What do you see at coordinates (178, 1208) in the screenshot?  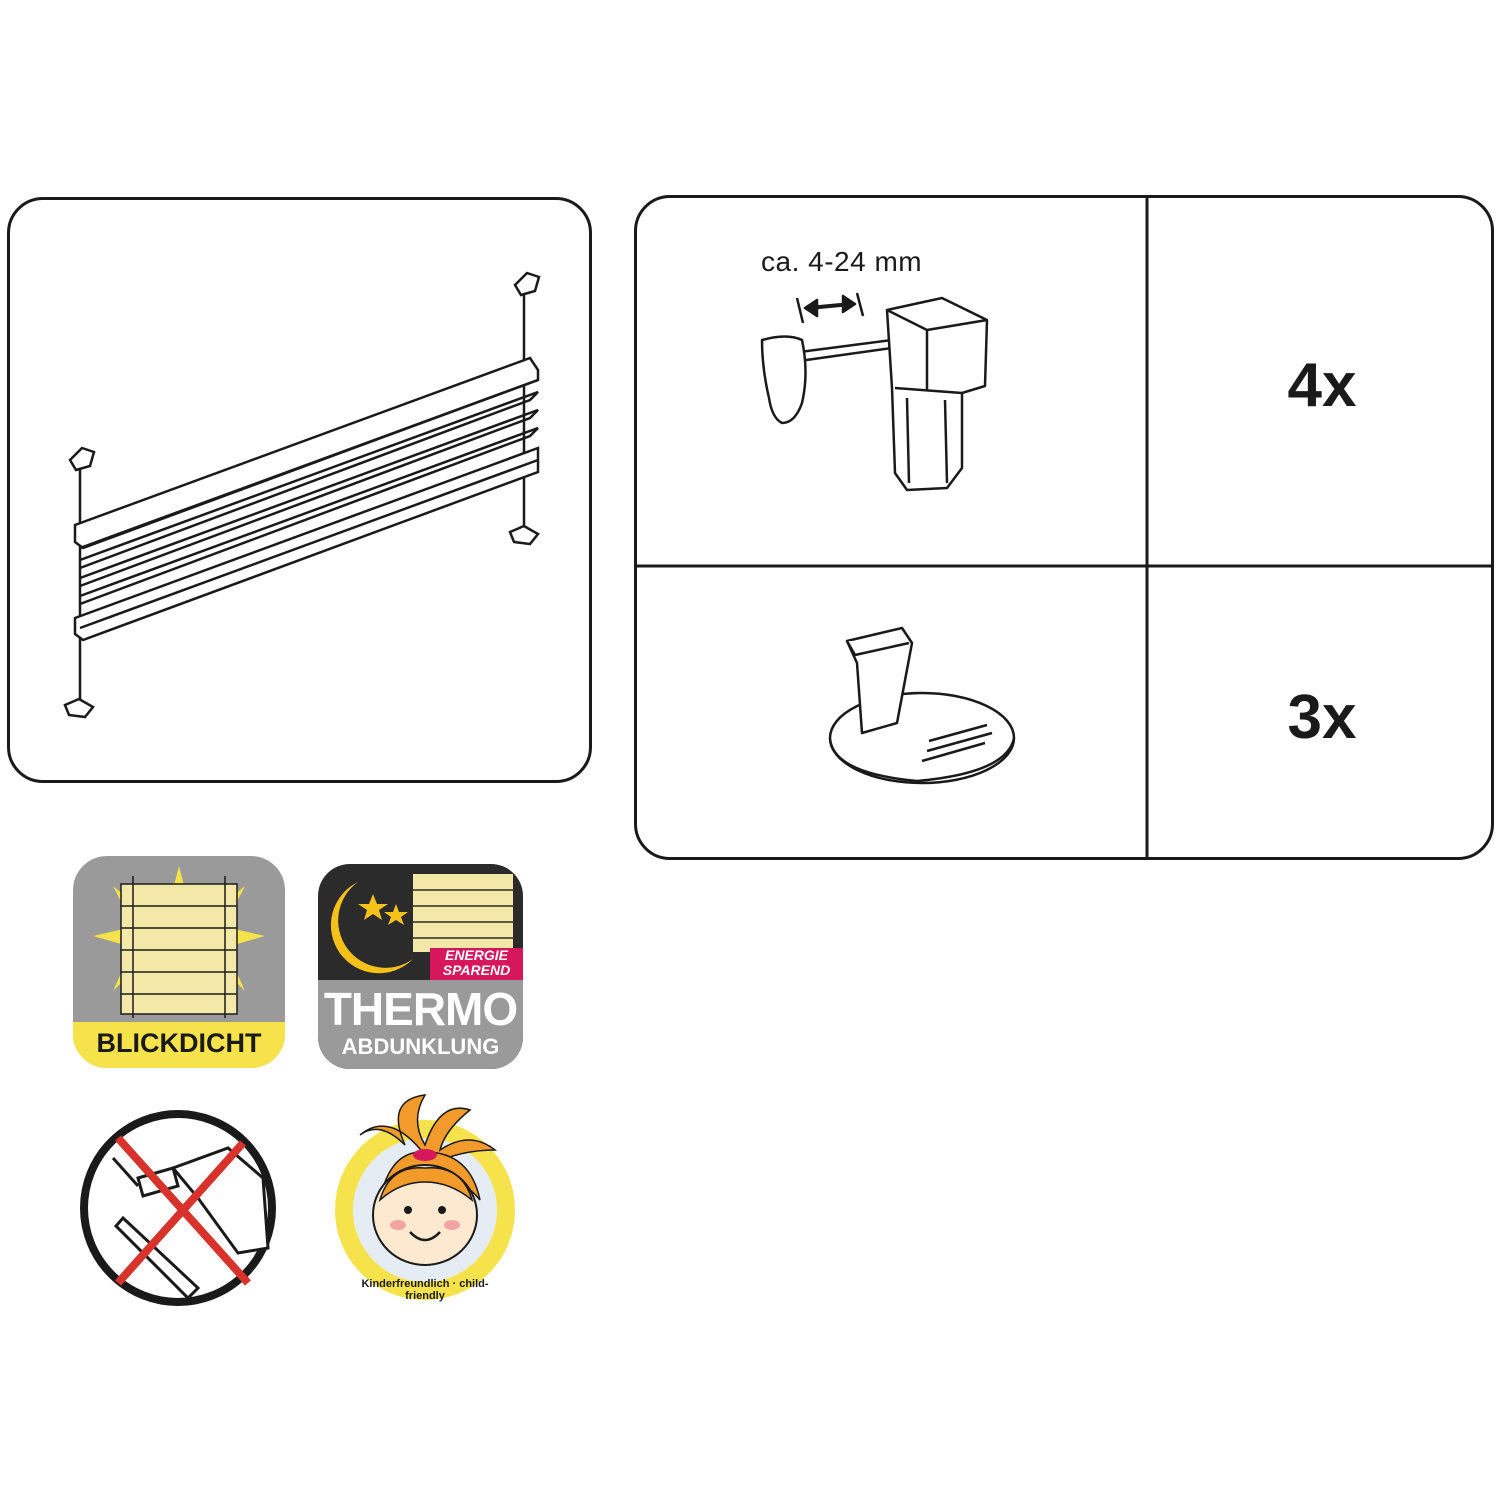 I see `no-drilling-icon` at bounding box center [178, 1208].